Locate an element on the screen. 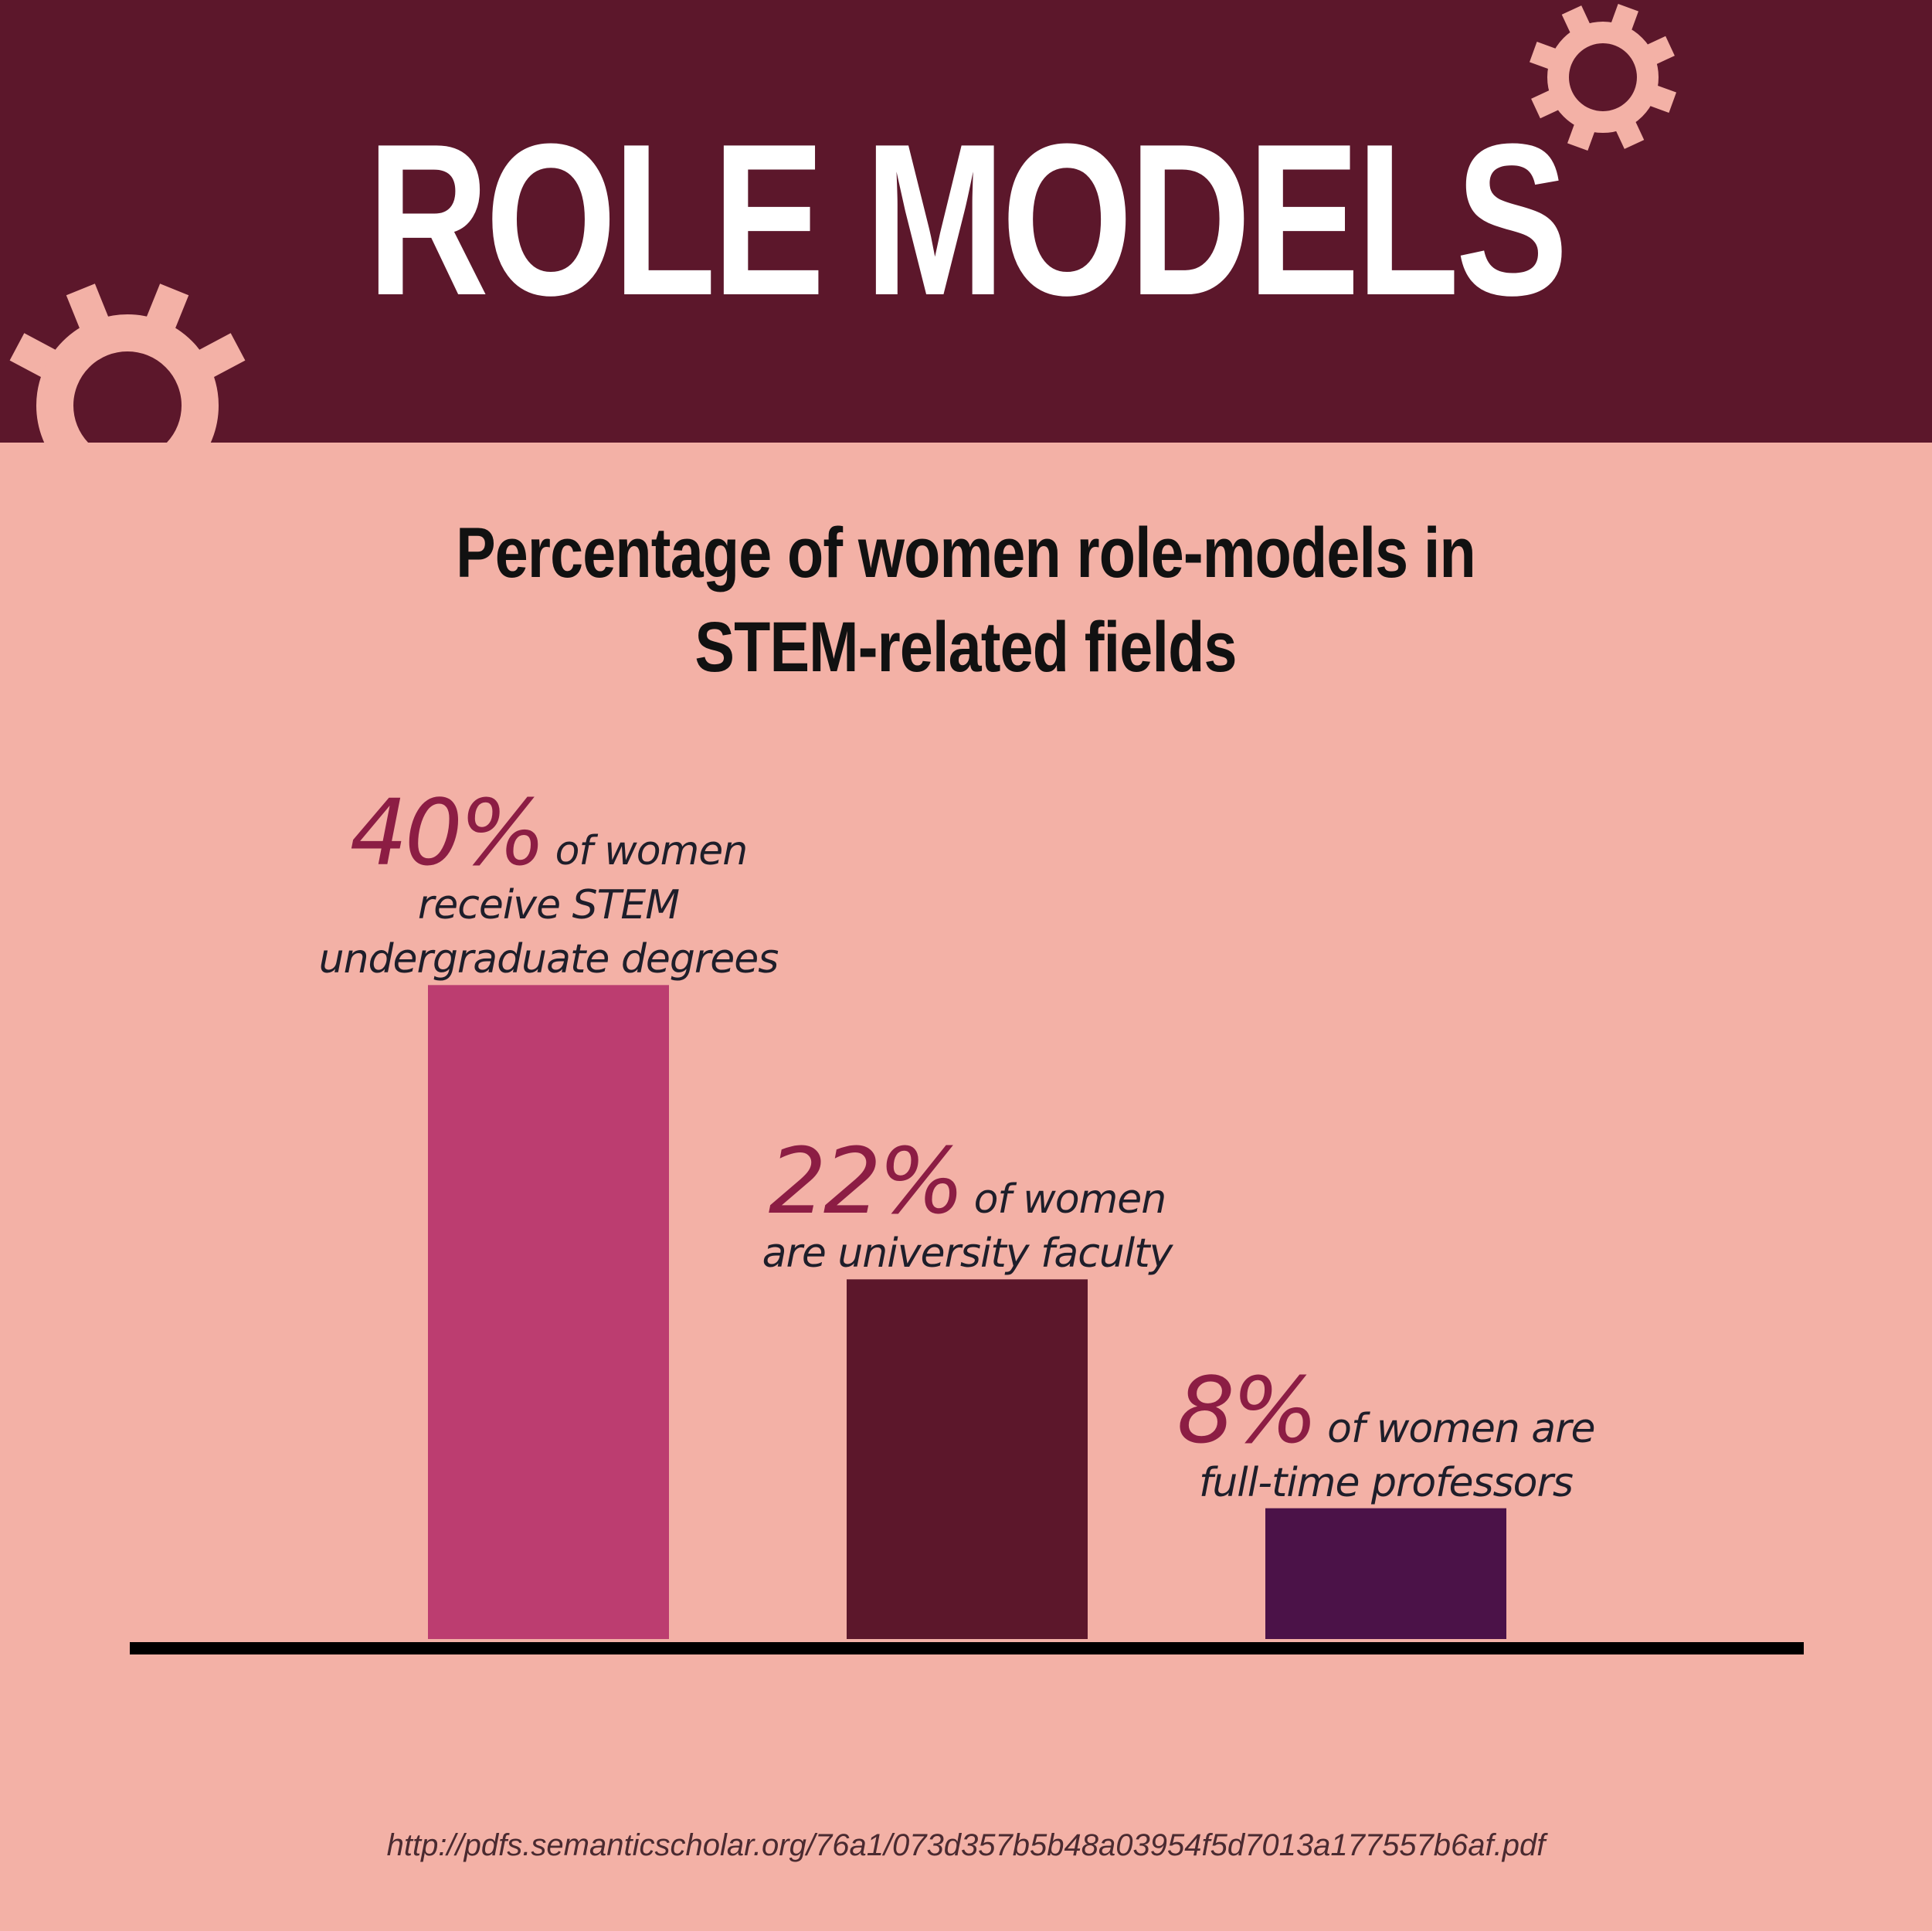 Image resolution: width=1932 pixels, height=1931 pixels. bar-caption-line: are university faculty is located at coordinates (968, 1254).